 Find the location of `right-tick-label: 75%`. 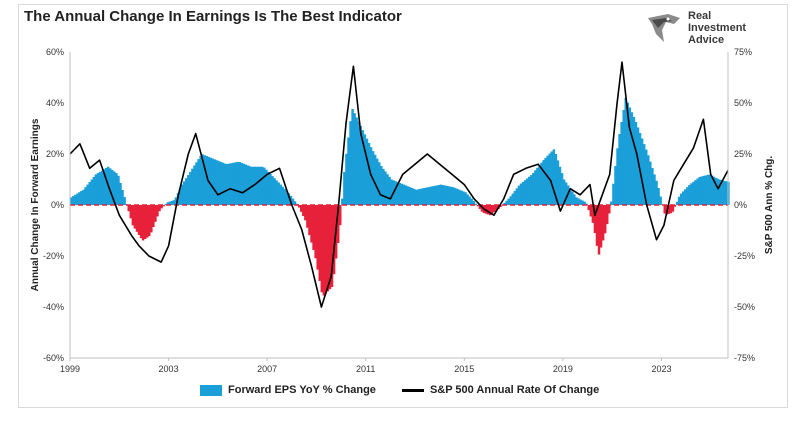

right-tick-label: 75% is located at coordinates (743, 52).